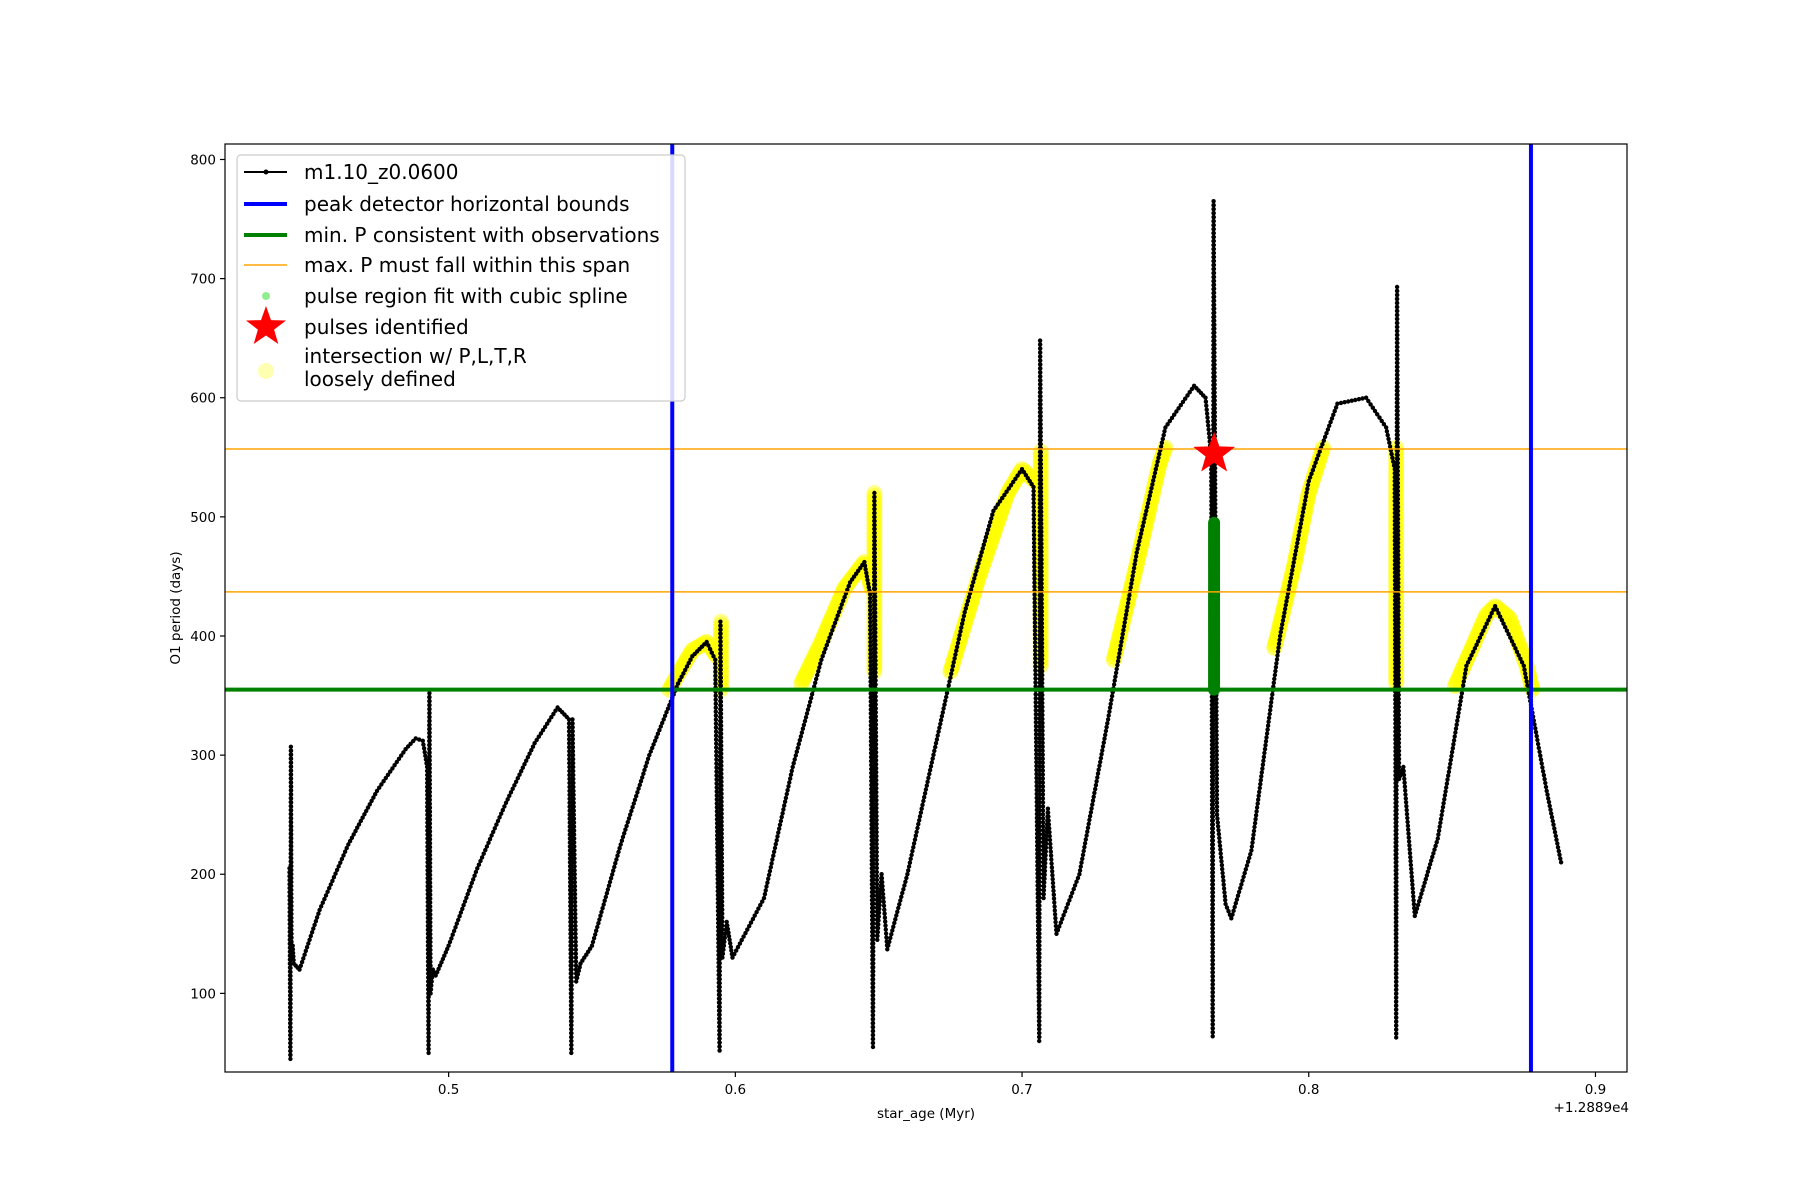 This screenshot has width=1800, height=1200. I want to click on y-tick-label: 800, so click(203, 160).